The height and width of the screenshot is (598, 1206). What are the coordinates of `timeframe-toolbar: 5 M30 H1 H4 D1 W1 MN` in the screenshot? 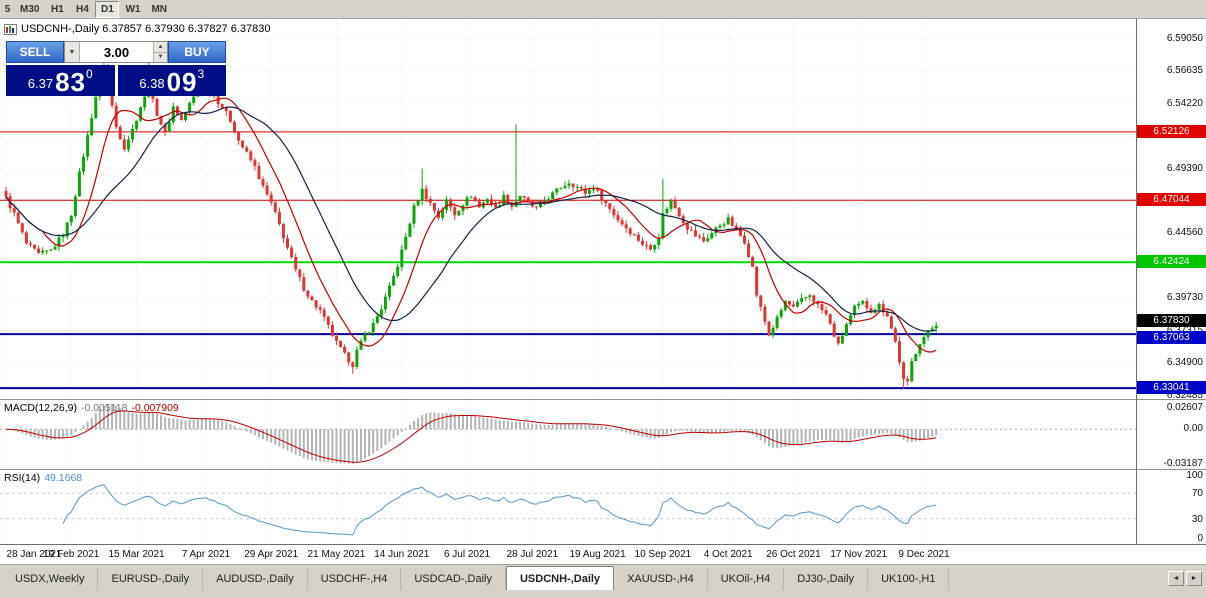 It's located at (603, 9).